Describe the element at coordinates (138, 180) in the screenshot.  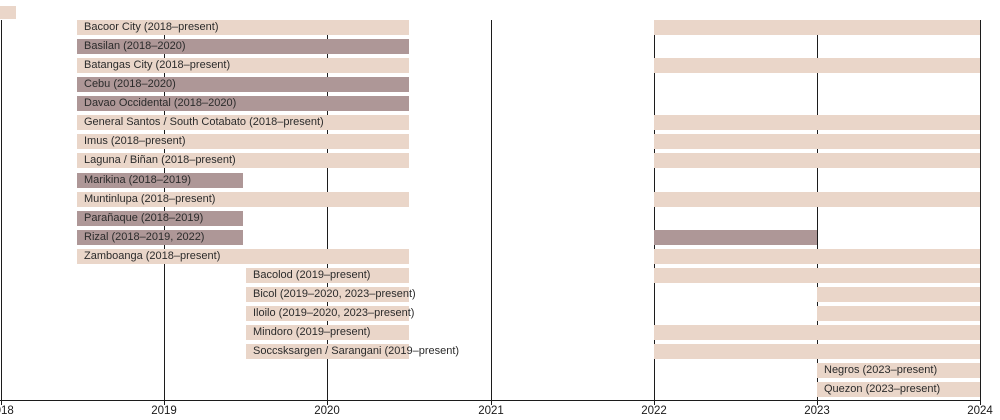
I see `row-label: Marikina (2018–2019)` at that location.